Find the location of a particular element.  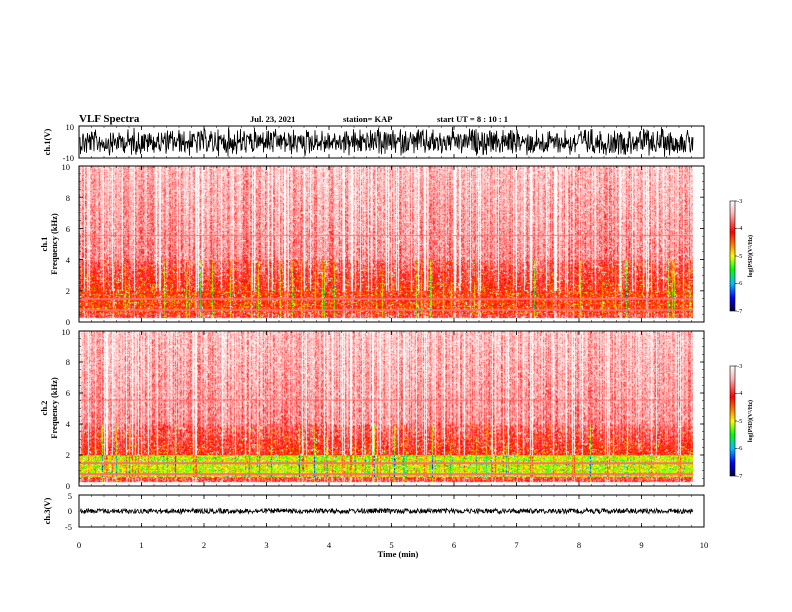

ch3-waveform-series is located at coordinates (386, 511).